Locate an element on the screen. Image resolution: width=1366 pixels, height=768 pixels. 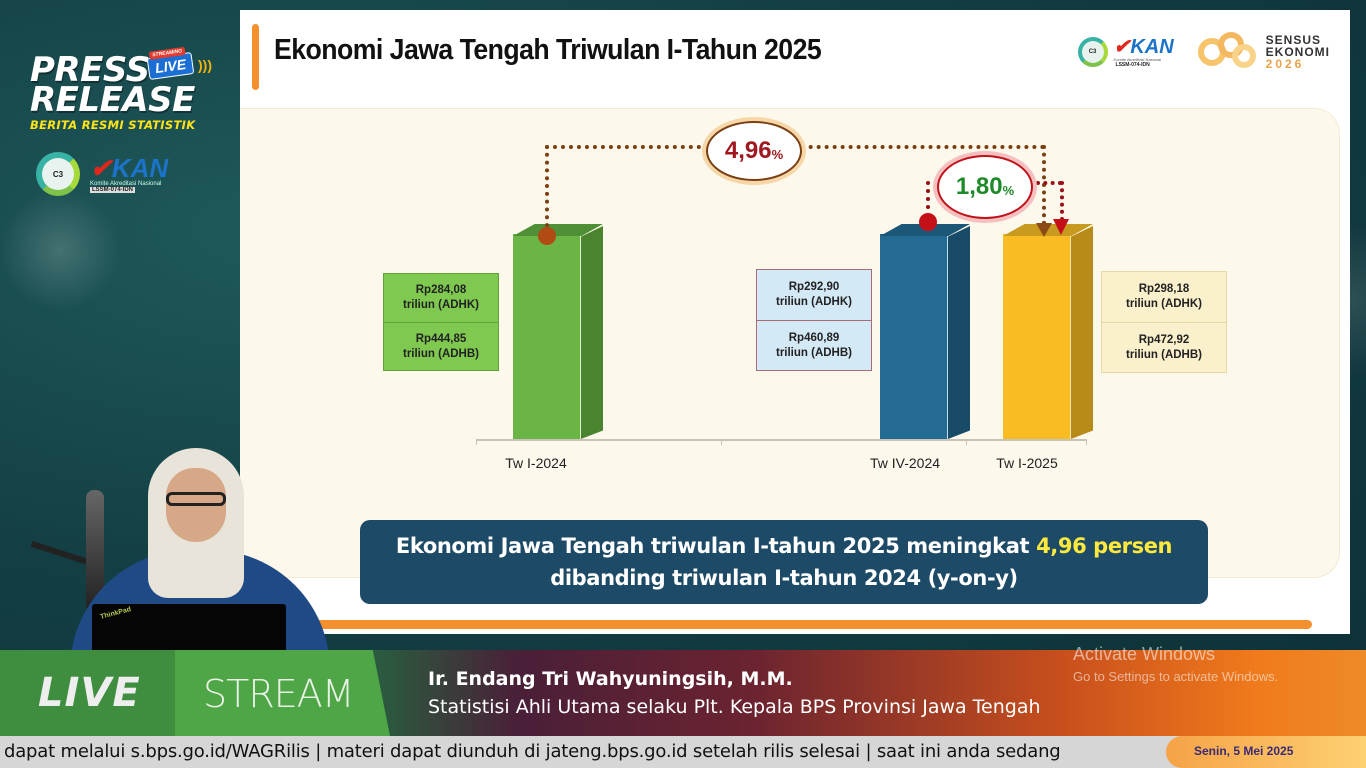
stream-block is located at coordinates (282, 693).